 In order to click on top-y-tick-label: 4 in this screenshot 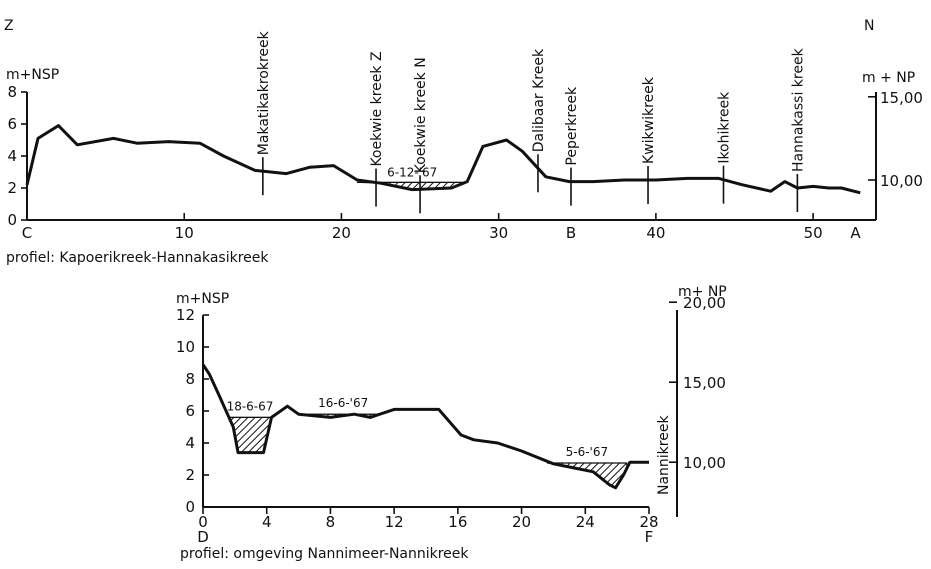, I will do `click(12, 156)`.